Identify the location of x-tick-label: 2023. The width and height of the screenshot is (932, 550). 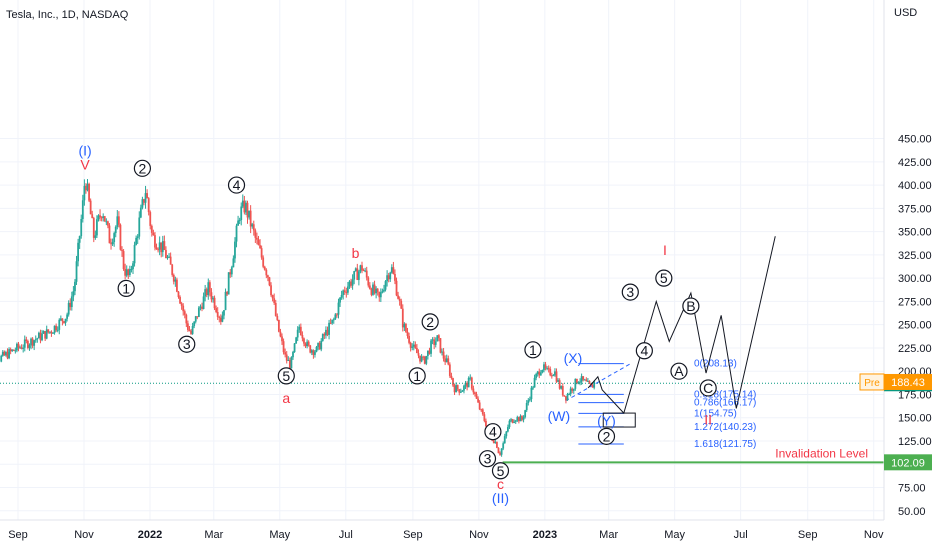
(545, 535).